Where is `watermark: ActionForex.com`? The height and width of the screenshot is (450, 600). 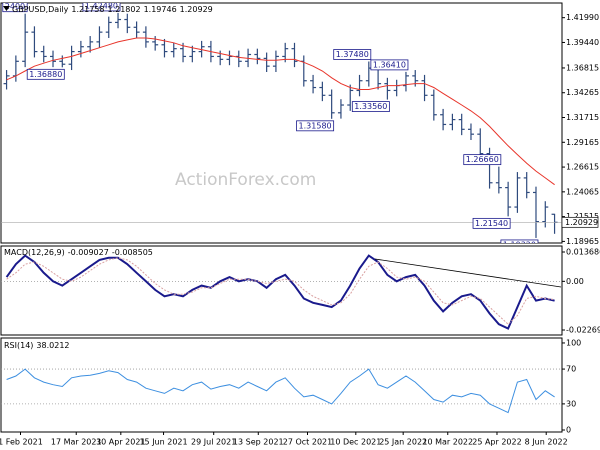
watermark: ActionForex.com is located at coordinates (245, 180).